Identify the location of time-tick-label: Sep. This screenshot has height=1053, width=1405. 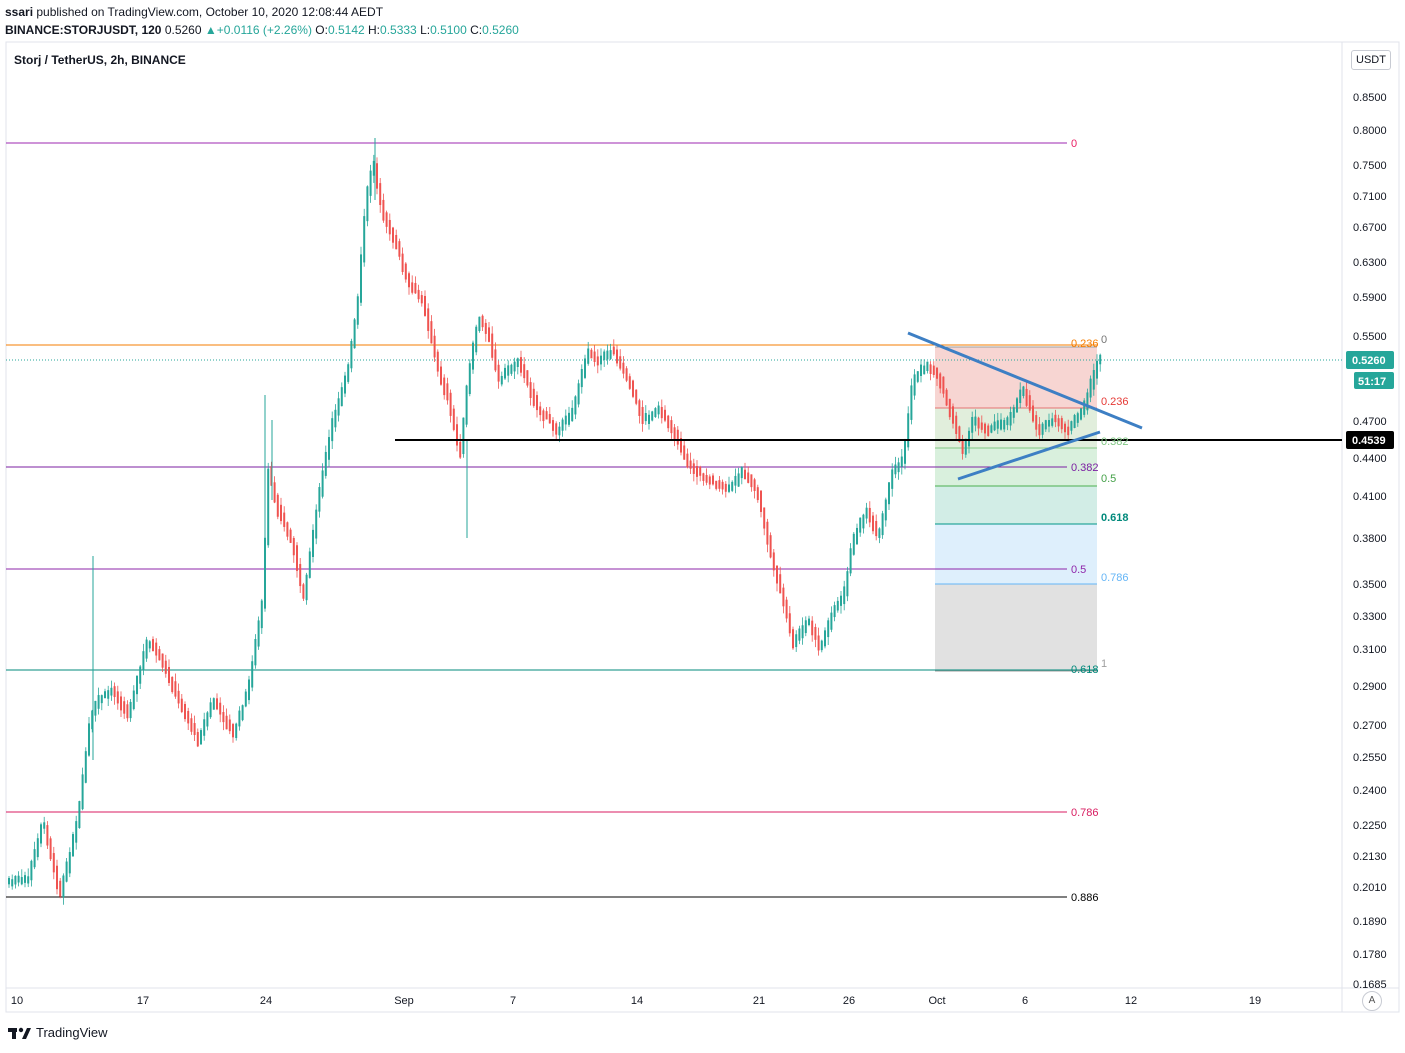
(404, 1001).